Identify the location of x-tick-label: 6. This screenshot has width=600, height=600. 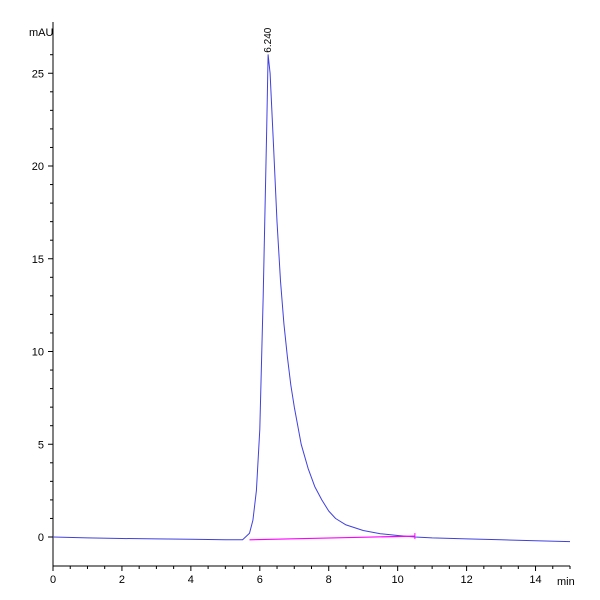
(260, 580).